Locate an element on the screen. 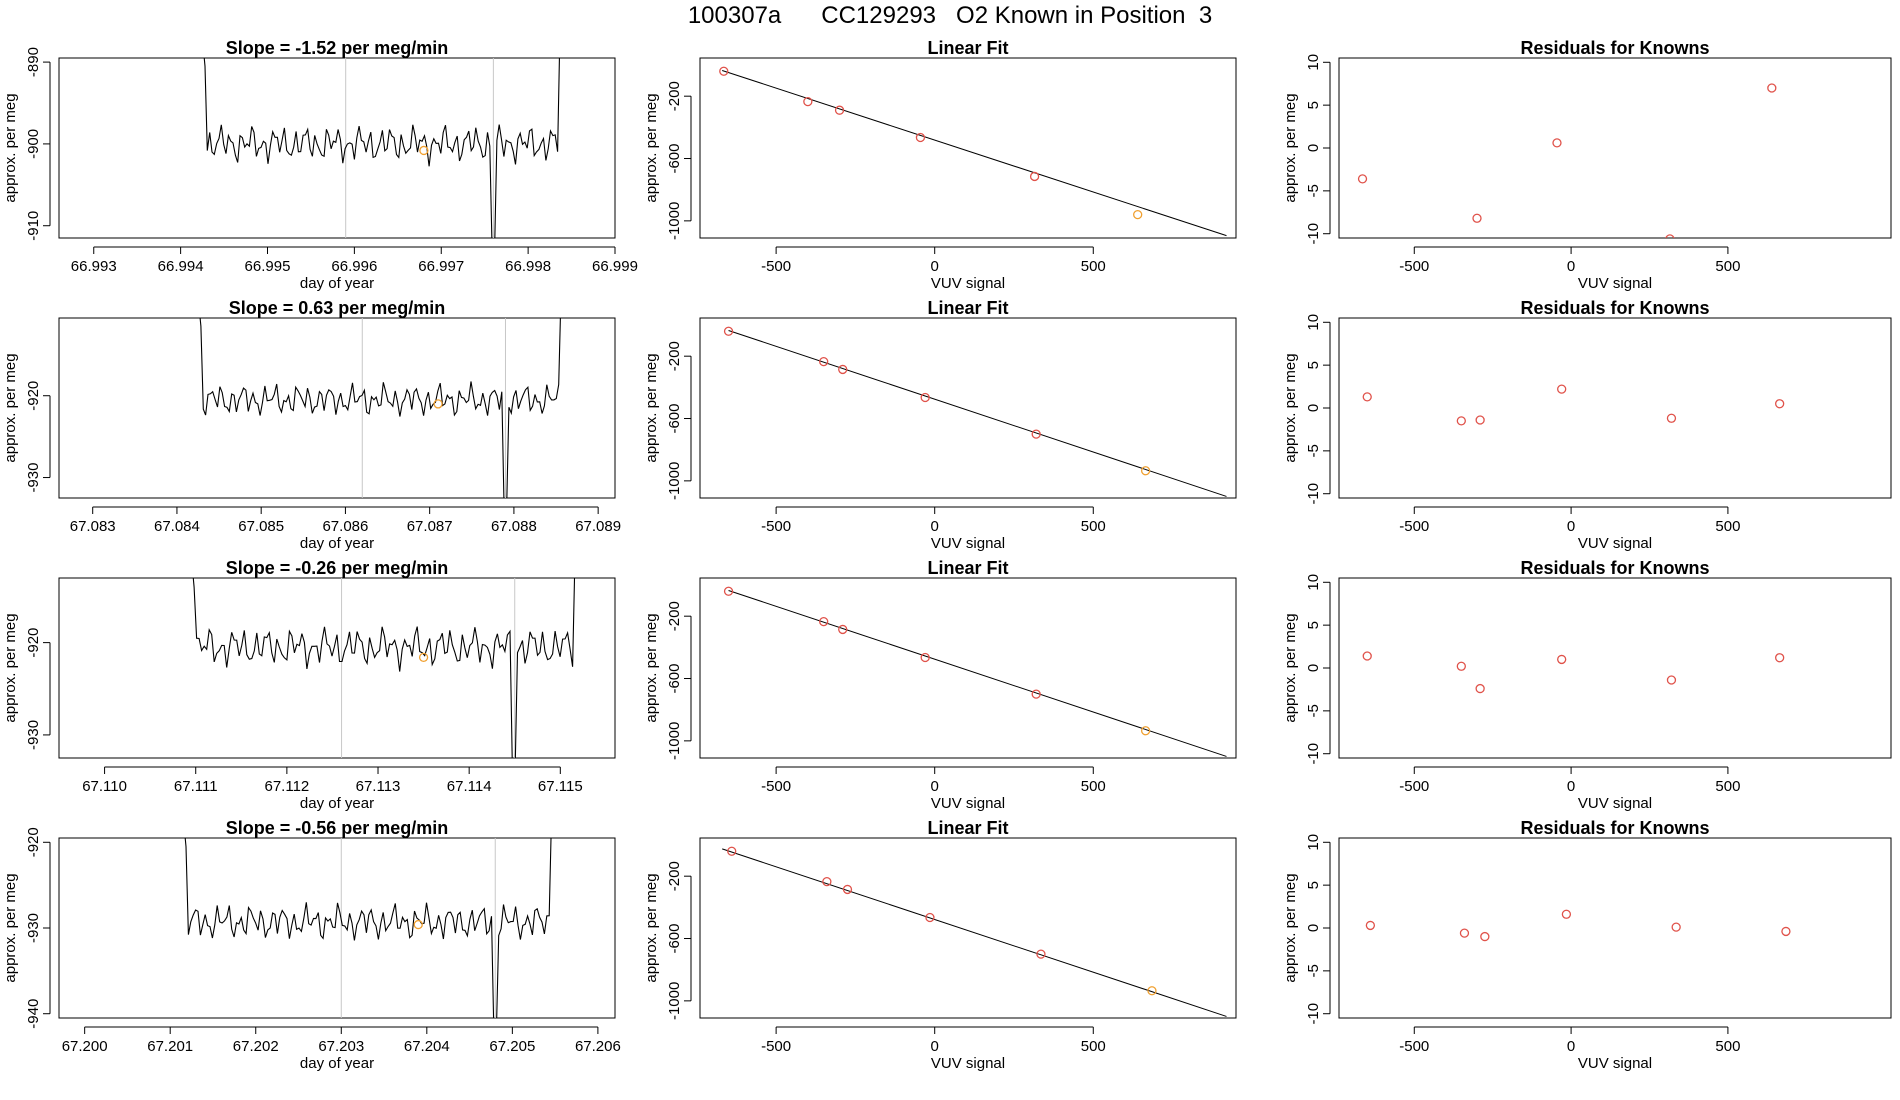  x-tick-label: 67.112 is located at coordinates (286, 786).